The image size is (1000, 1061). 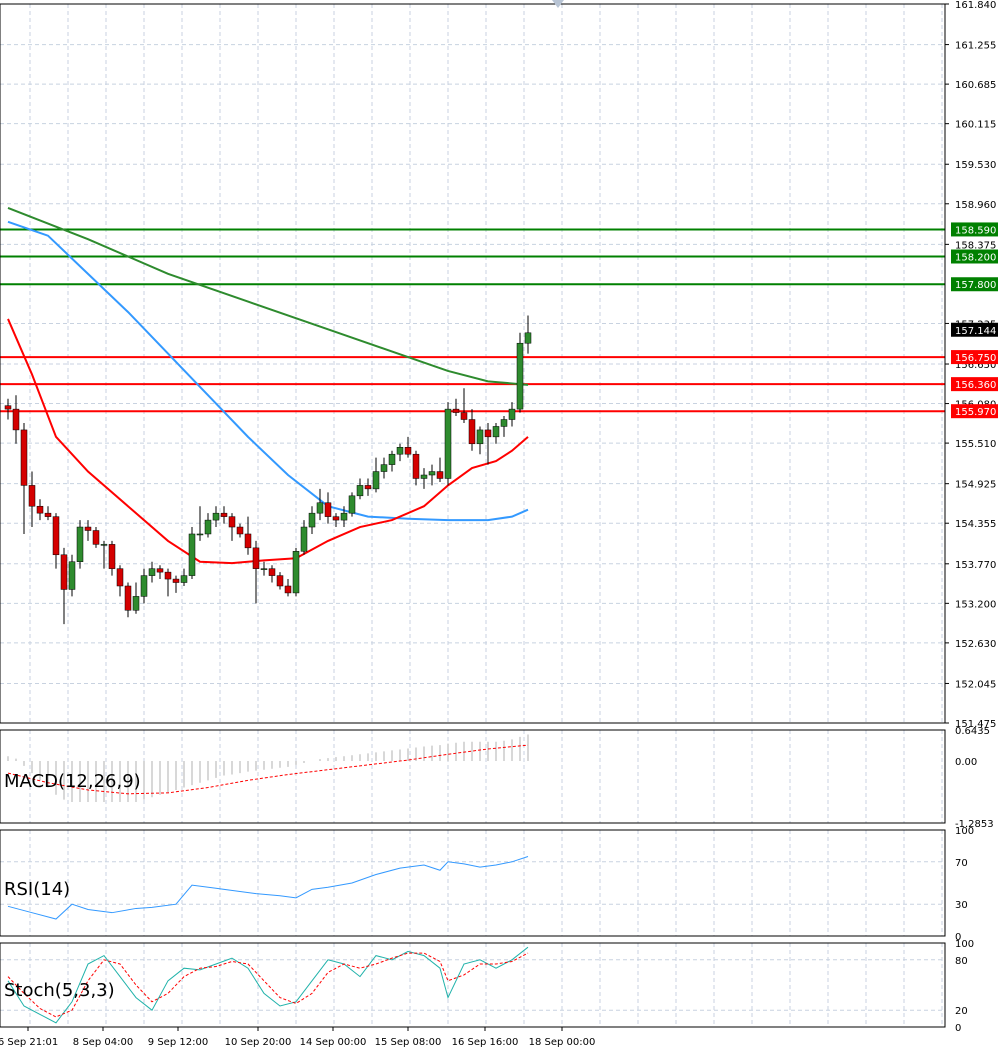 I want to click on level-tag-label: 158.590, so click(x=975, y=230).